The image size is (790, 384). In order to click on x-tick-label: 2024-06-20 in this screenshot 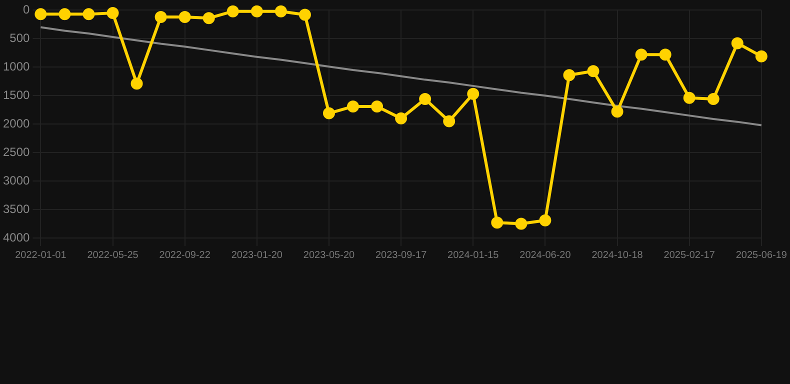, I will do `click(546, 255)`.